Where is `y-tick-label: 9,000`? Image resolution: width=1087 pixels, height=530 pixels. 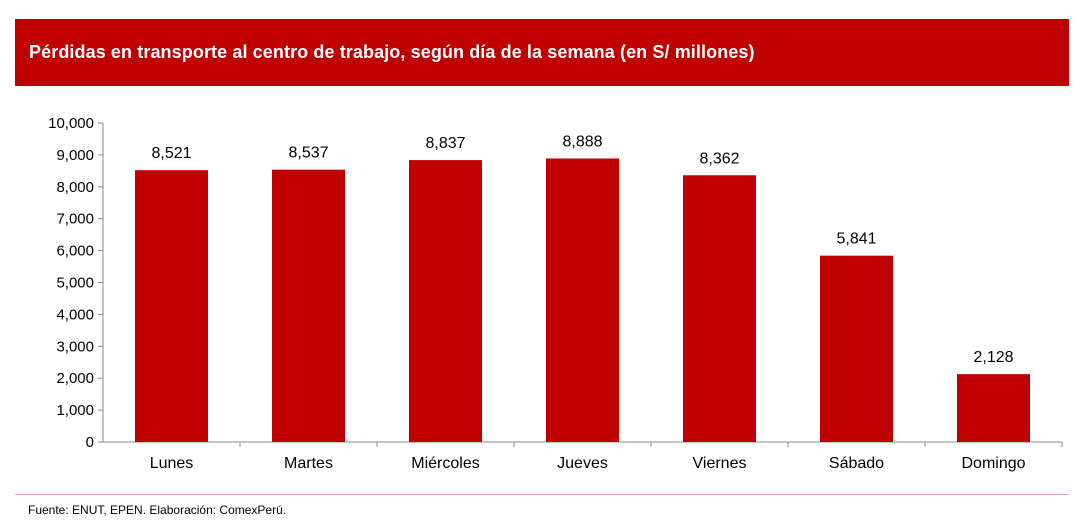
y-tick-label: 9,000 is located at coordinates (75, 155).